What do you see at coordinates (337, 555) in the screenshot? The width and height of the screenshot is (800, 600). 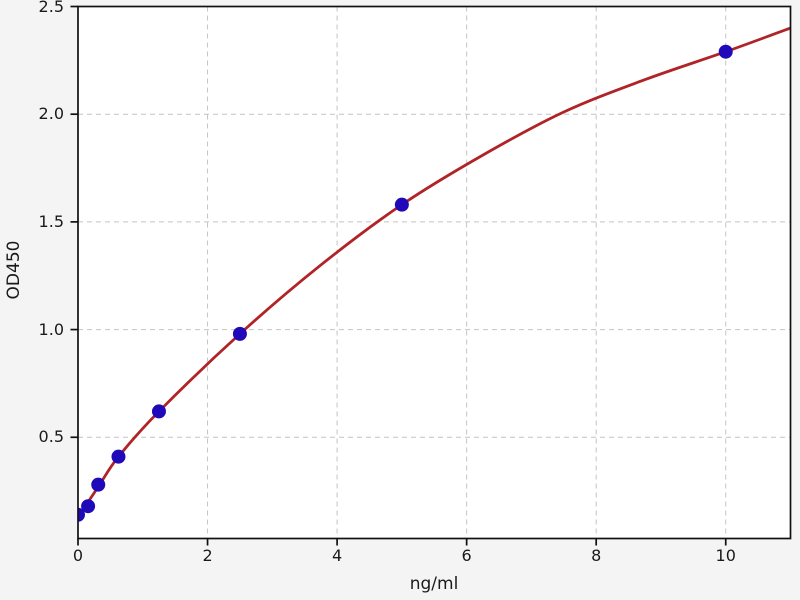 I see `x-tick-label: 4` at bounding box center [337, 555].